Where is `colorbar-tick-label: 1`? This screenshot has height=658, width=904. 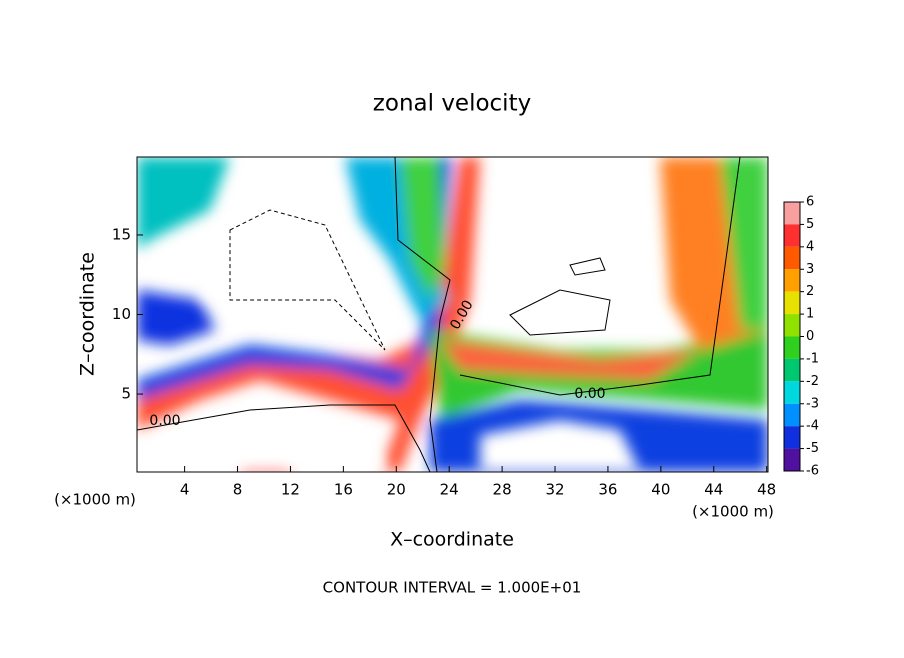
colorbar-tick-label: 1 is located at coordinates (810, 314).